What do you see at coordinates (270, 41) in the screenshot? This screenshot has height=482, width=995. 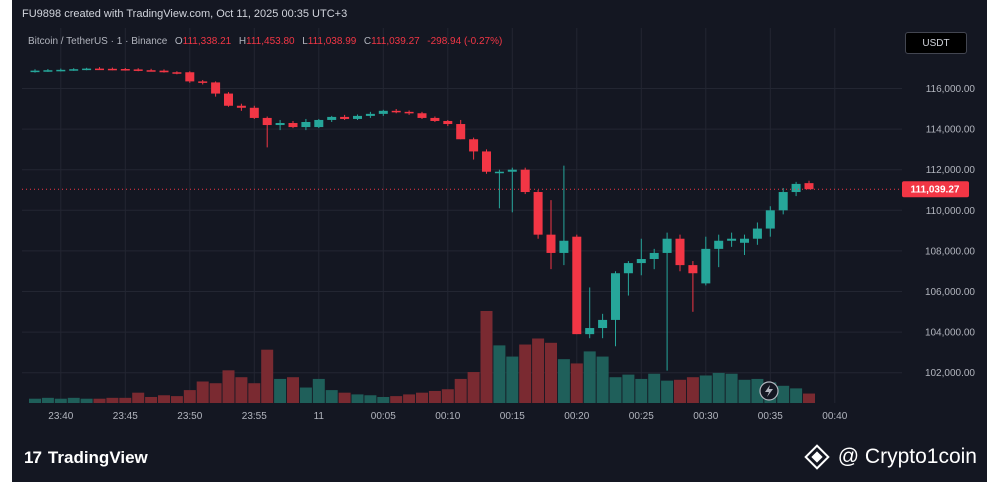 I see `high-value: 111,453.80` at bounding box center [270, 41].